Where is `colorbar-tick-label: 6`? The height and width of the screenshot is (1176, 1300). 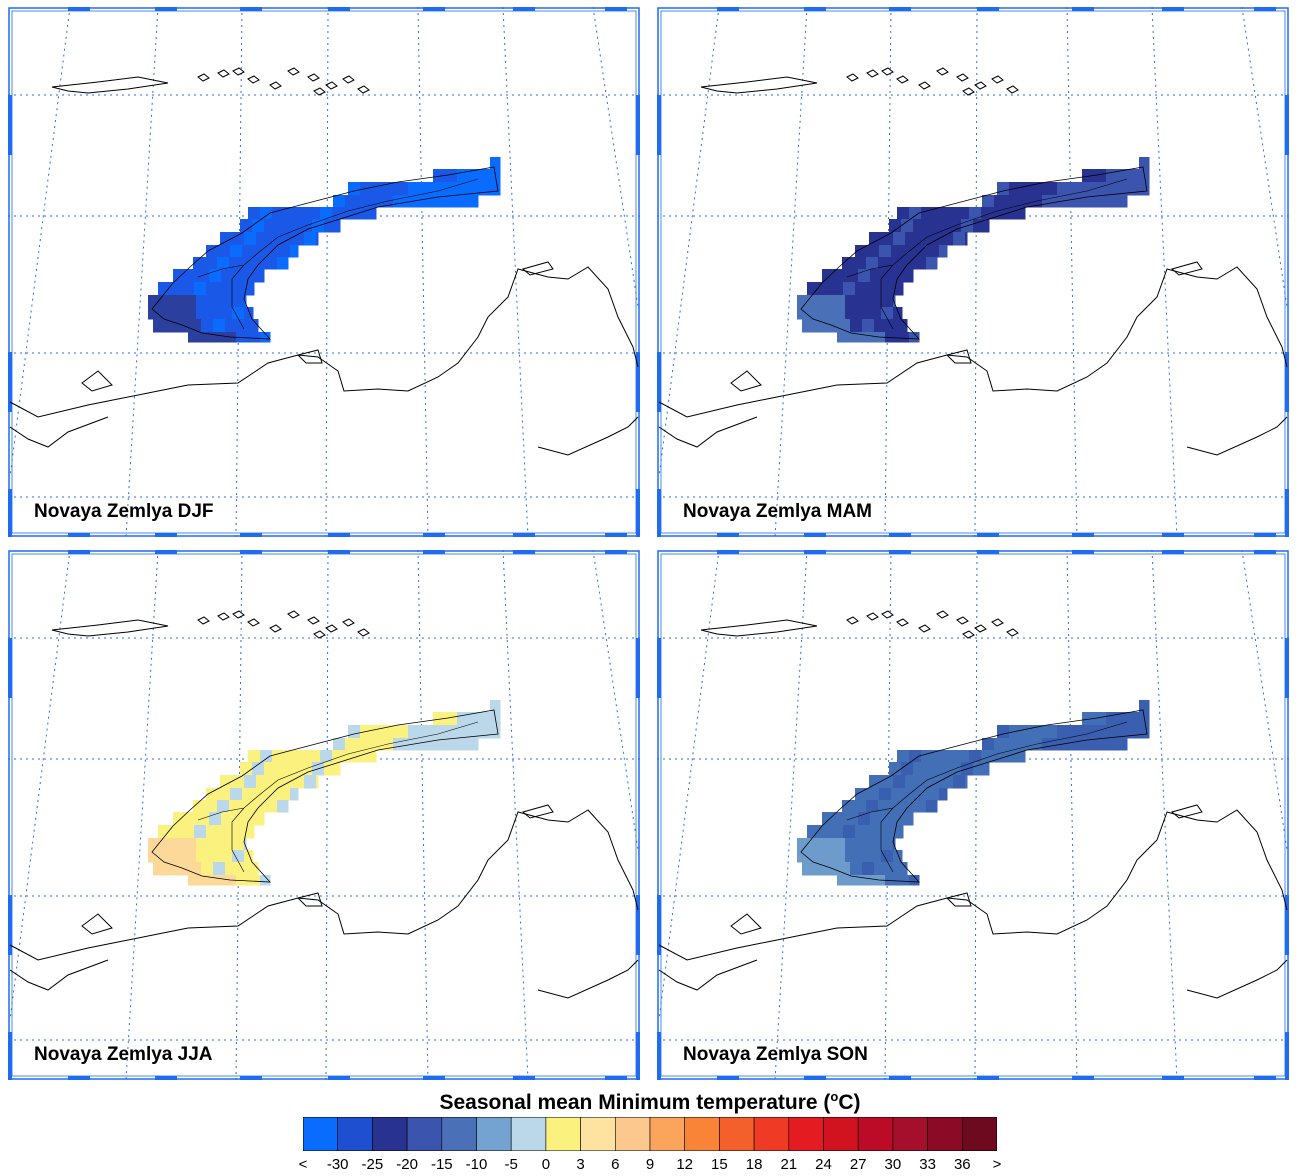
colorbar-tick-label: 6 is located at coordinates (615, 1164).